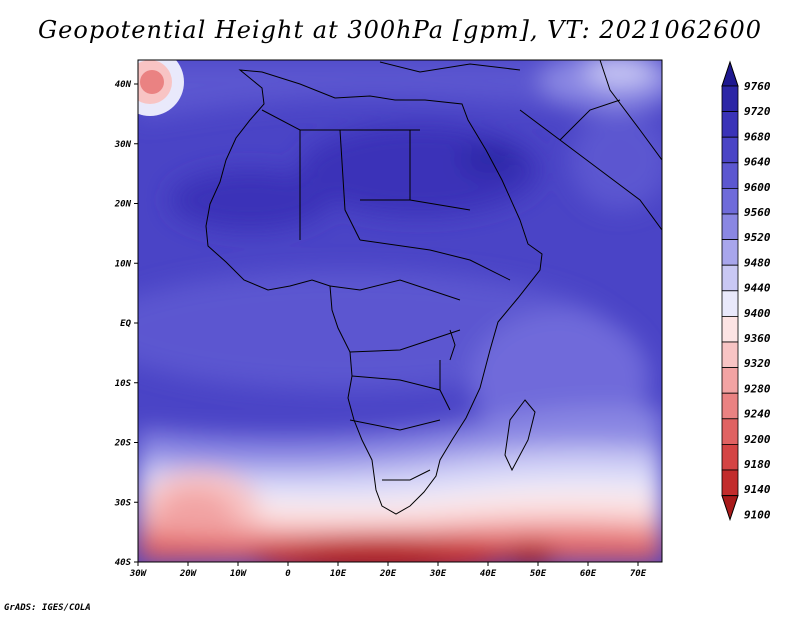 The width and height of the screenshot is (800, 618). I want to click on colorbar-label: 9140, so click(757, 489).